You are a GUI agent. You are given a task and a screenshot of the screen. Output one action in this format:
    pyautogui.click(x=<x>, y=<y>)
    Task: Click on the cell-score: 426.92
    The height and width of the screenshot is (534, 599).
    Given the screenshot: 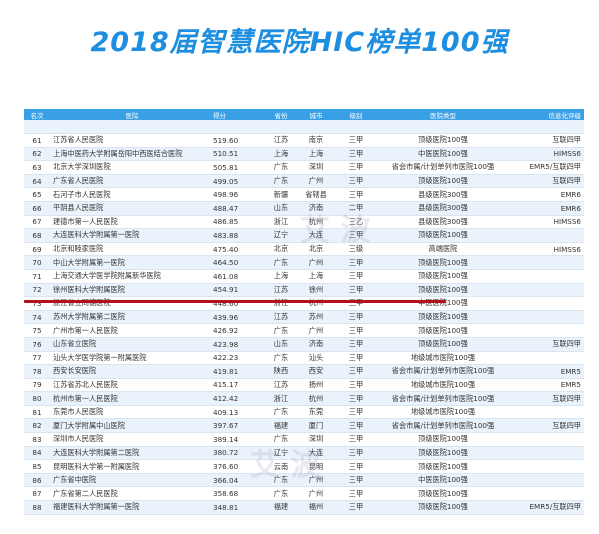 What is the action you would take?
    pyautogui.click(x=226, y=331)
    